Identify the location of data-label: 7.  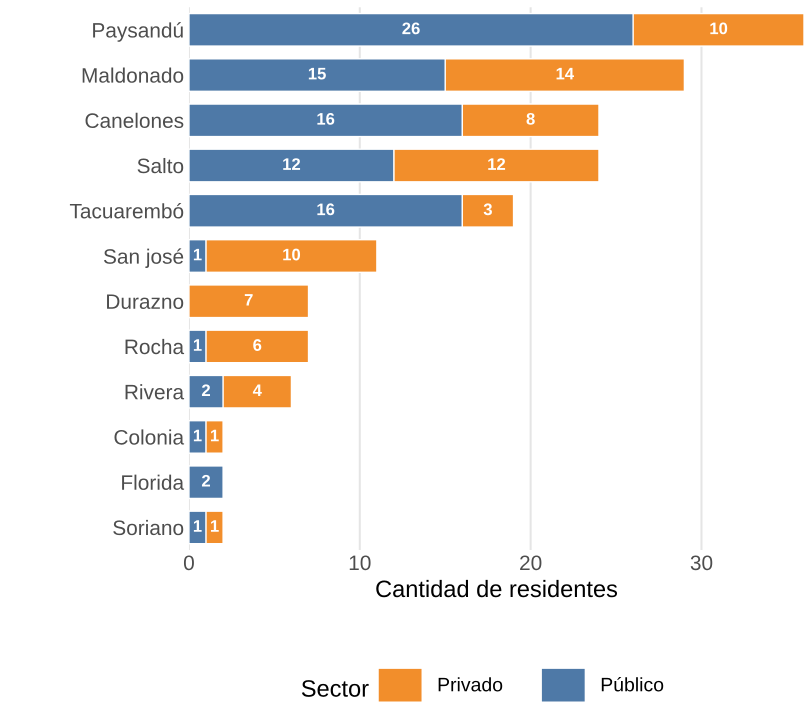
(248, 300).